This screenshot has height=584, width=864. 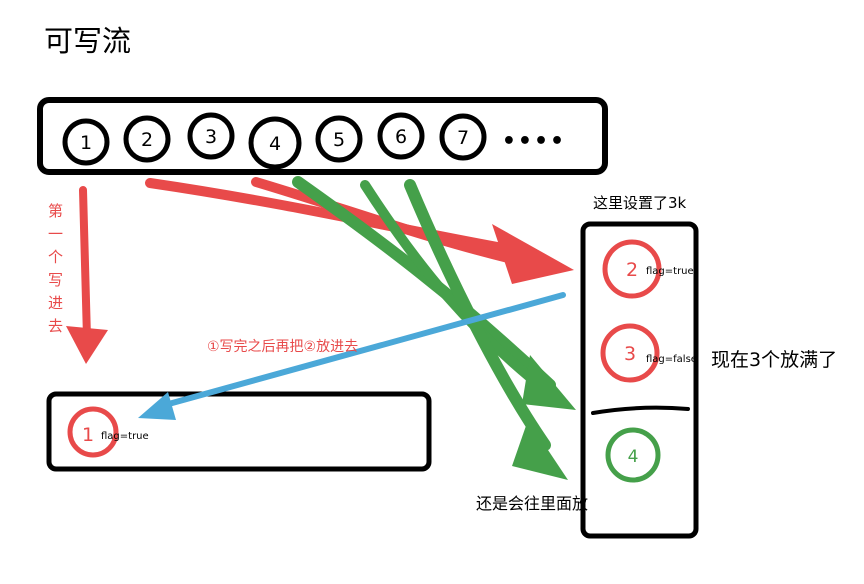 I want to click on buffer-box, so click(x=639, y=380).